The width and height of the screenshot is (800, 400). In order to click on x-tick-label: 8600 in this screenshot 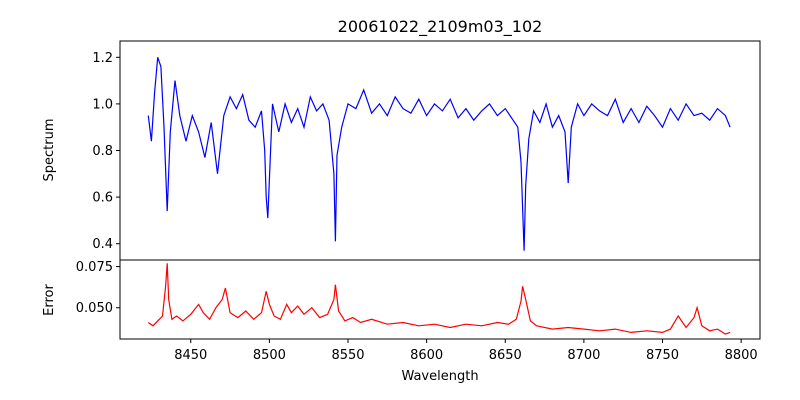, I will do `click(426, 355)`.